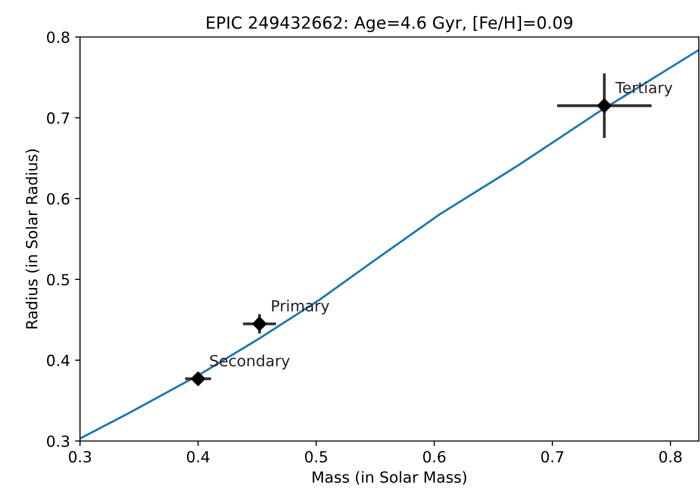  I want to click on x-tick-label: 0.5, so click(316, 456).